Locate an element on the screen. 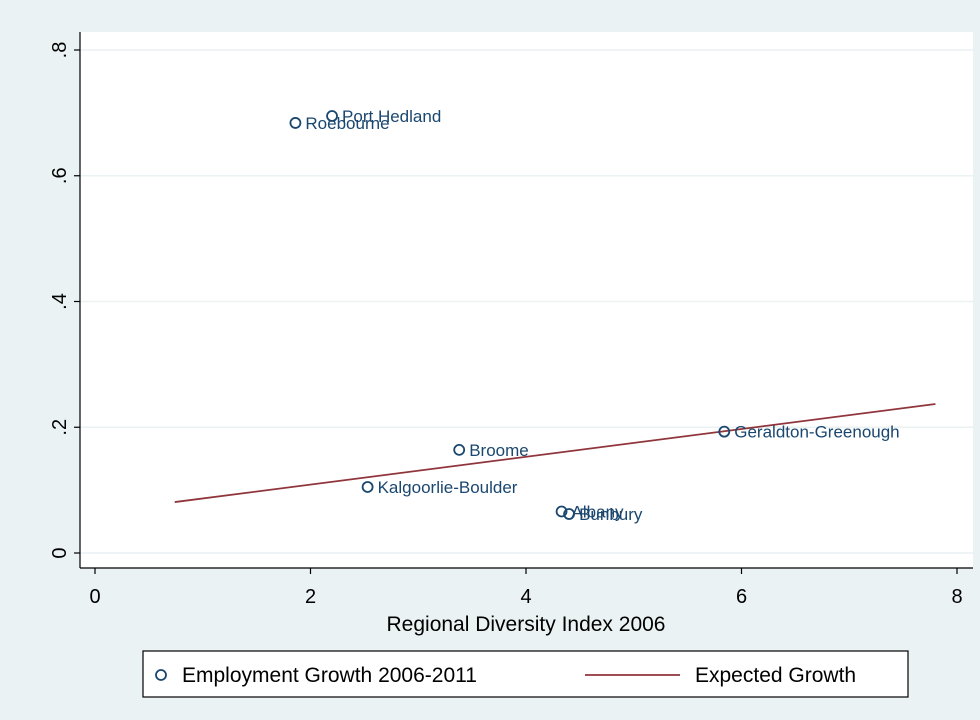 The width and height of the screenshot is (980, 720). data-point-label: Kalgoorlie-Boulder is located at coordinates (448, 487).